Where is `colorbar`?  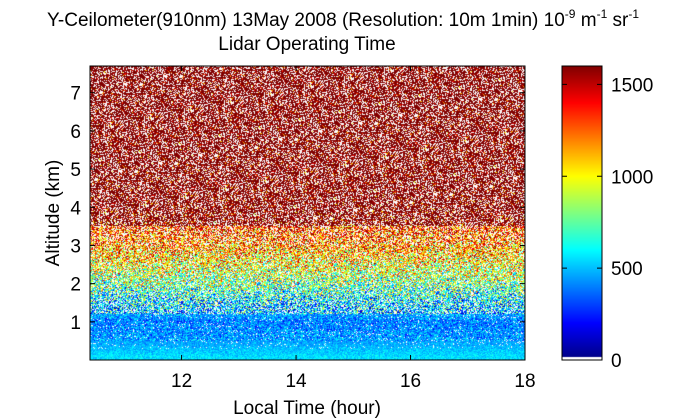
colorbar is located at coordinates (582, 213).